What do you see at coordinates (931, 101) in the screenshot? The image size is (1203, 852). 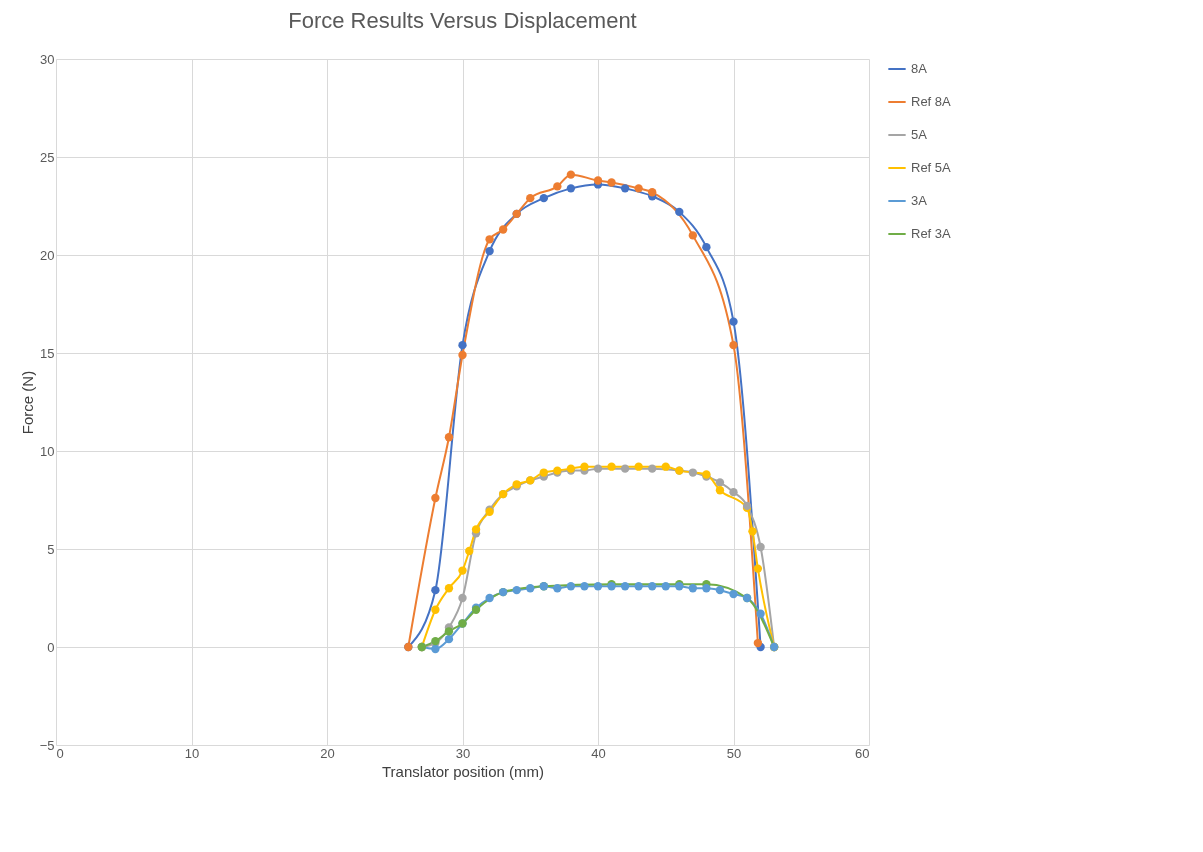 I see `legend-label: Ref 8A` at bounding box center [931, 101].